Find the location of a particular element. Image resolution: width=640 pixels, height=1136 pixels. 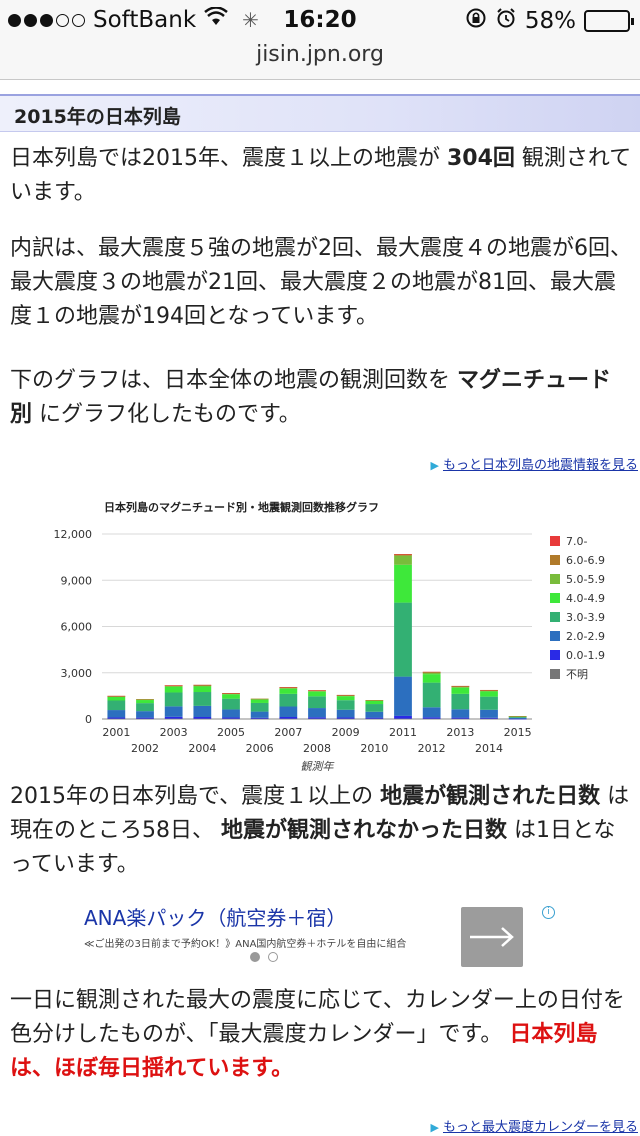

x-tick-label: 2005 is located at coordinates (231, 732).